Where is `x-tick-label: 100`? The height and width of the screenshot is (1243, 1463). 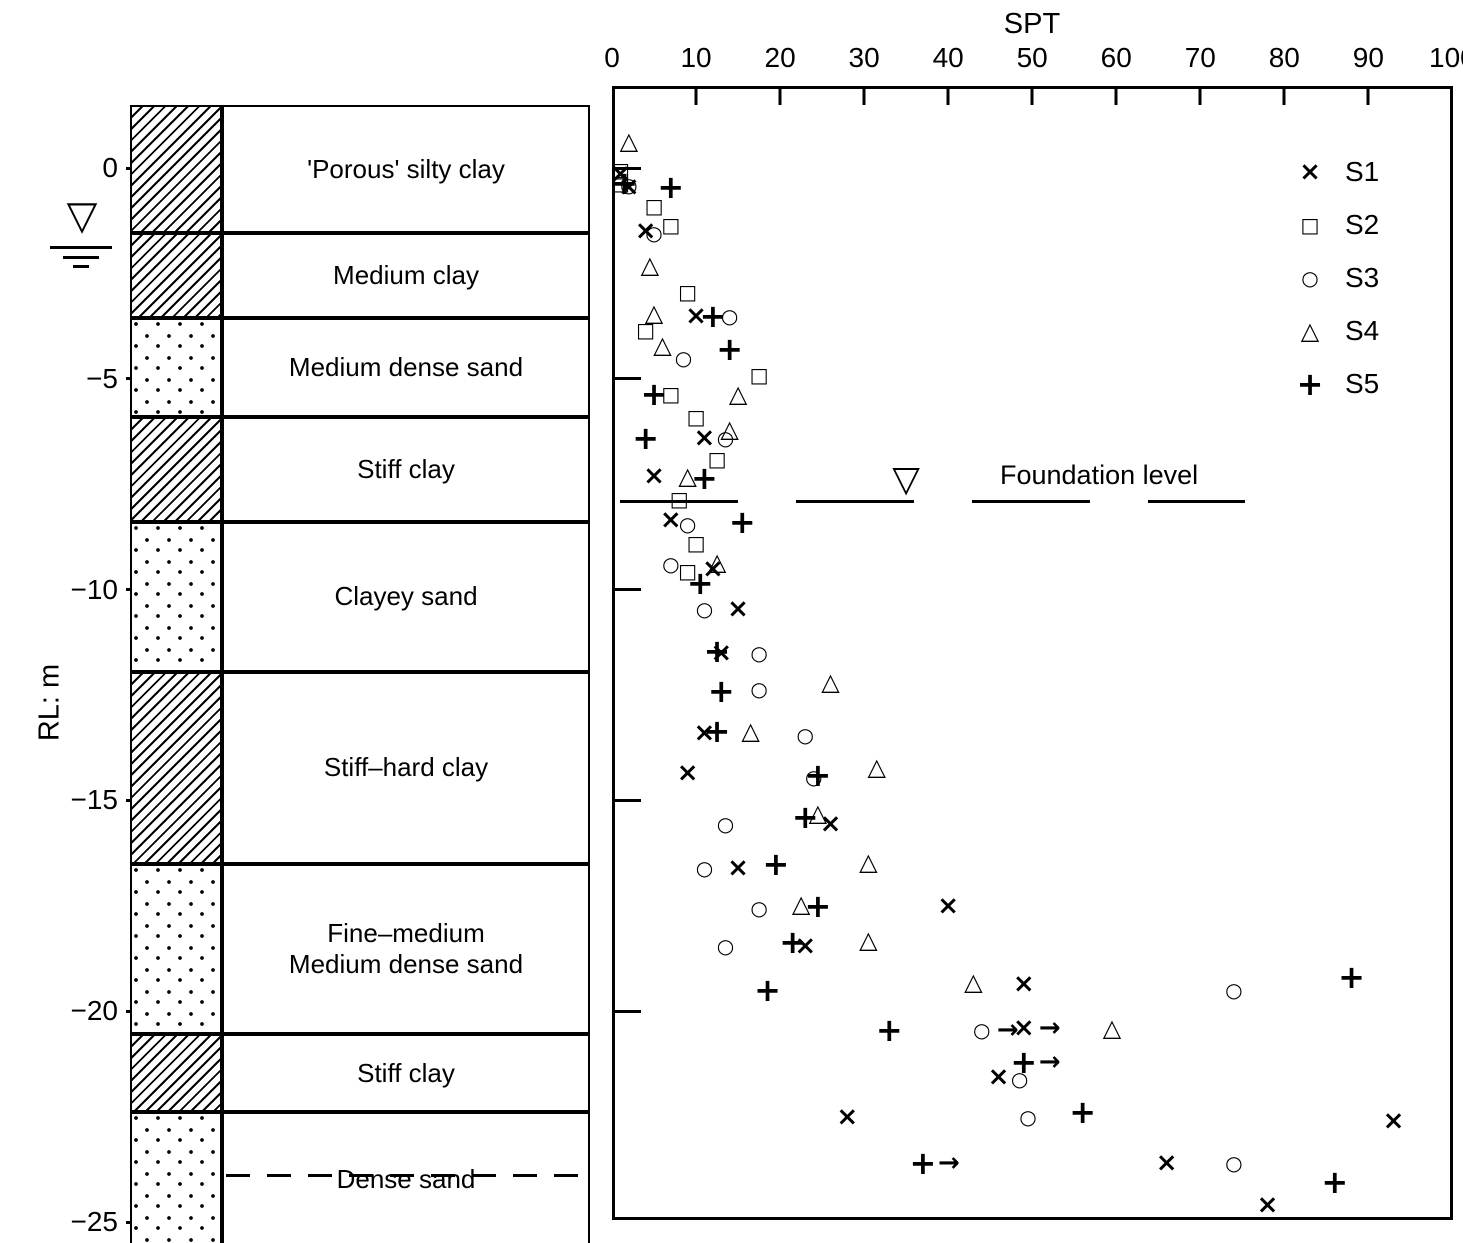
x-tick-label: 100 is located at coordinates (1446, 57).